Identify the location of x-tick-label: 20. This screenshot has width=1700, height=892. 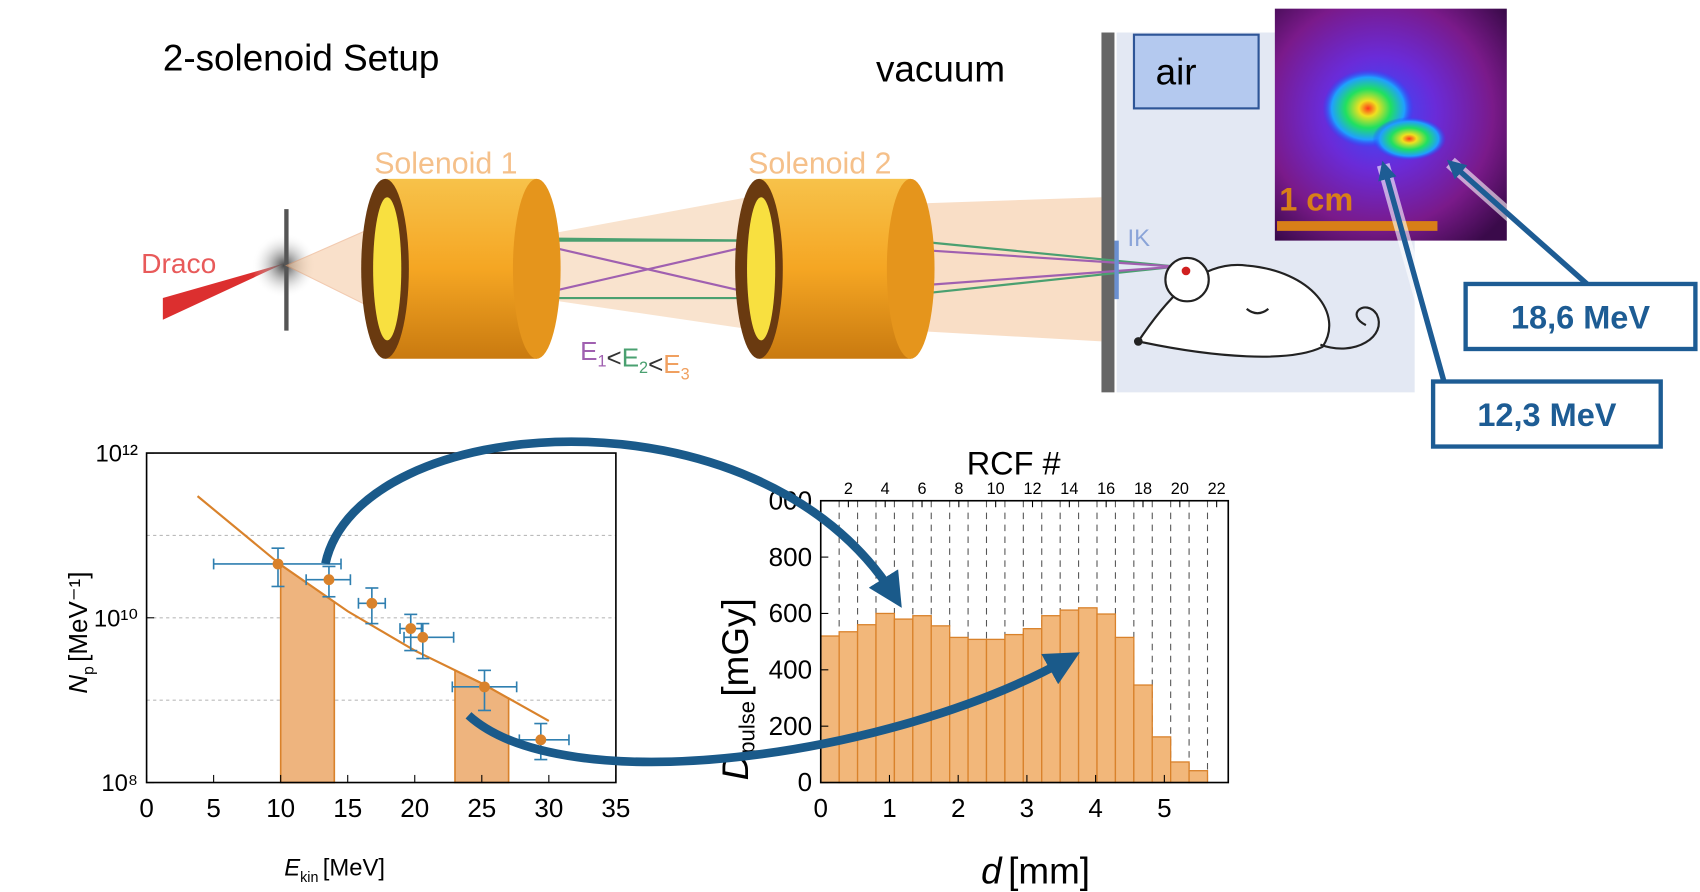
(414, 808).